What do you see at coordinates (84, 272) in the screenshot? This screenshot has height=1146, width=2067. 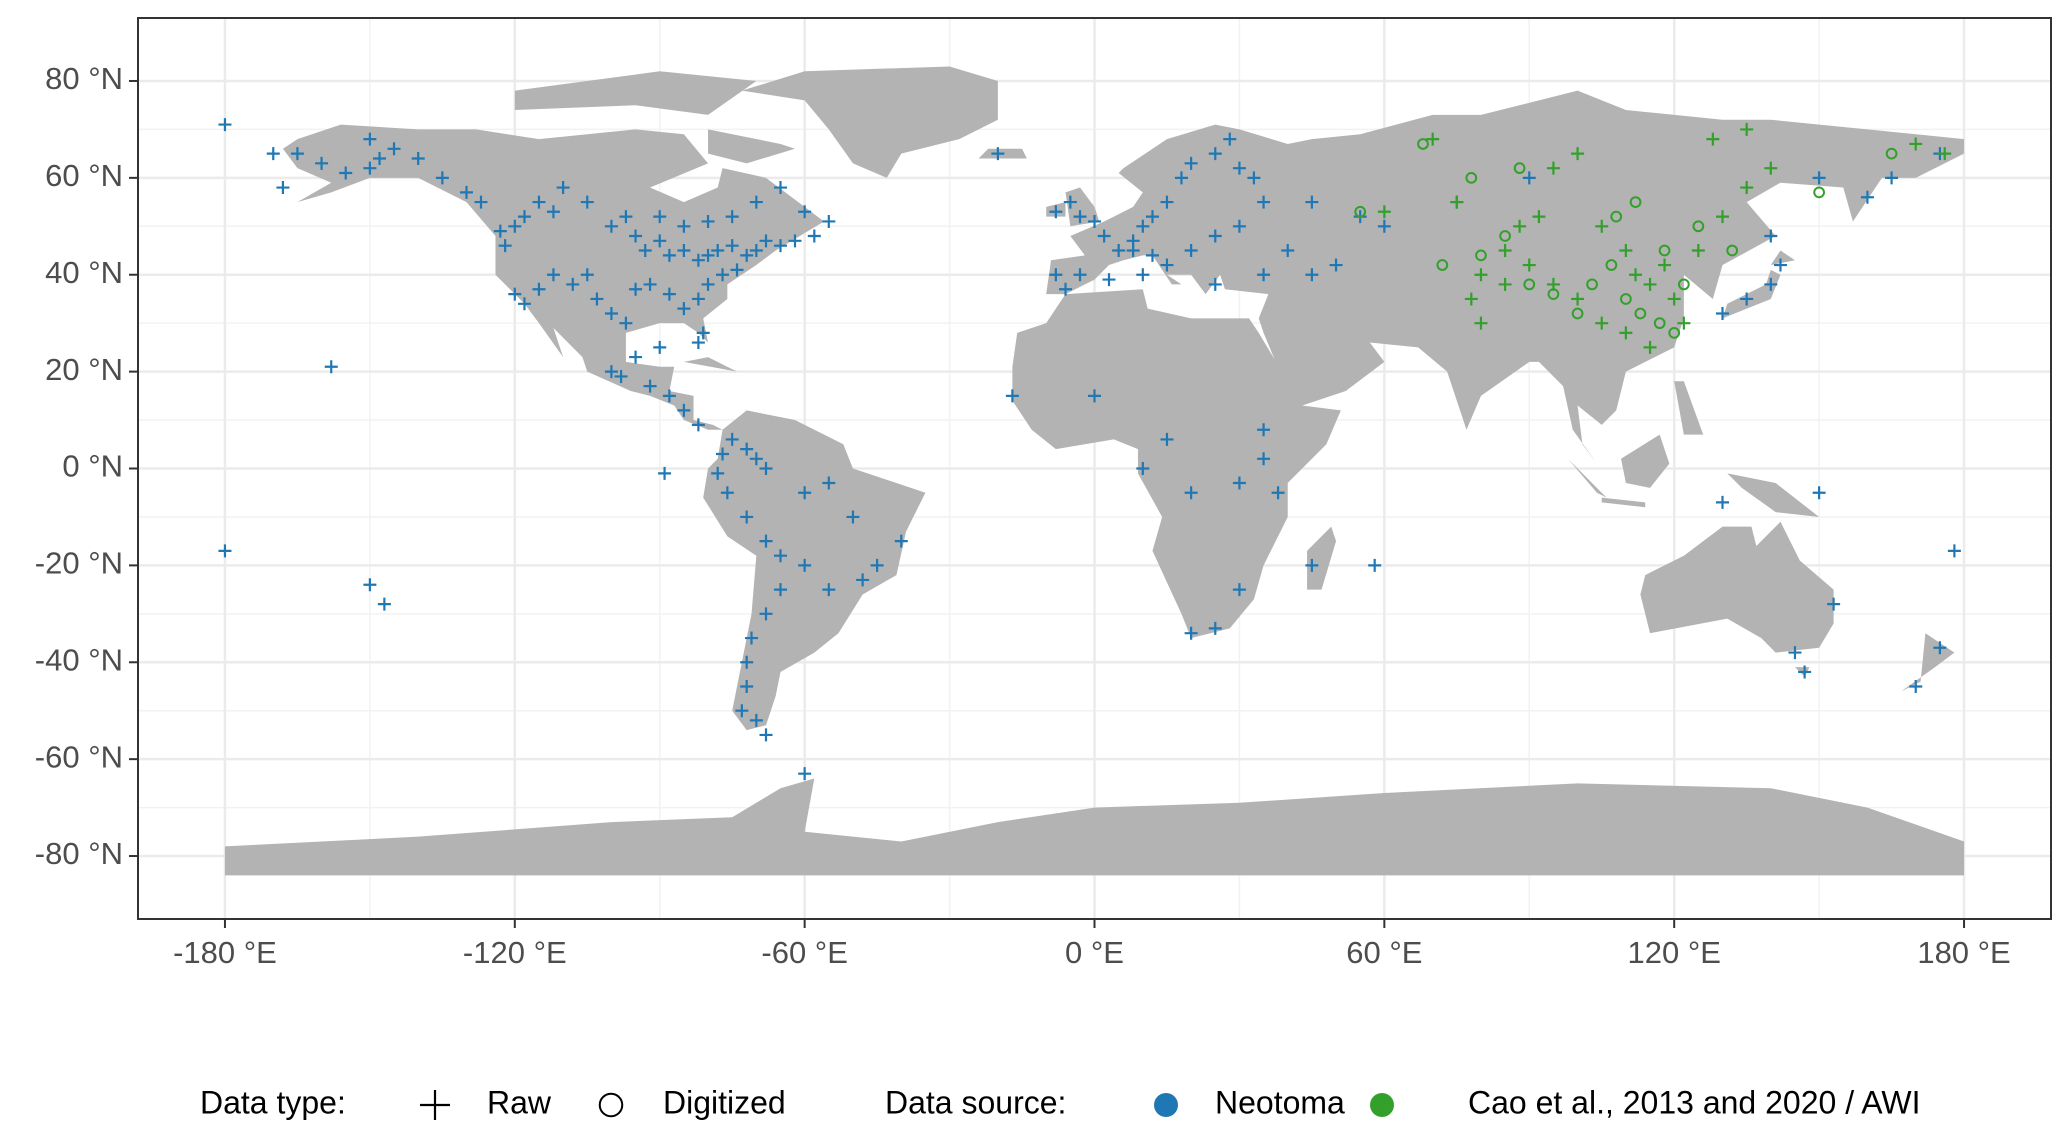 I see `y-tick-label: 40 °N` at bounding box center [84, 272].